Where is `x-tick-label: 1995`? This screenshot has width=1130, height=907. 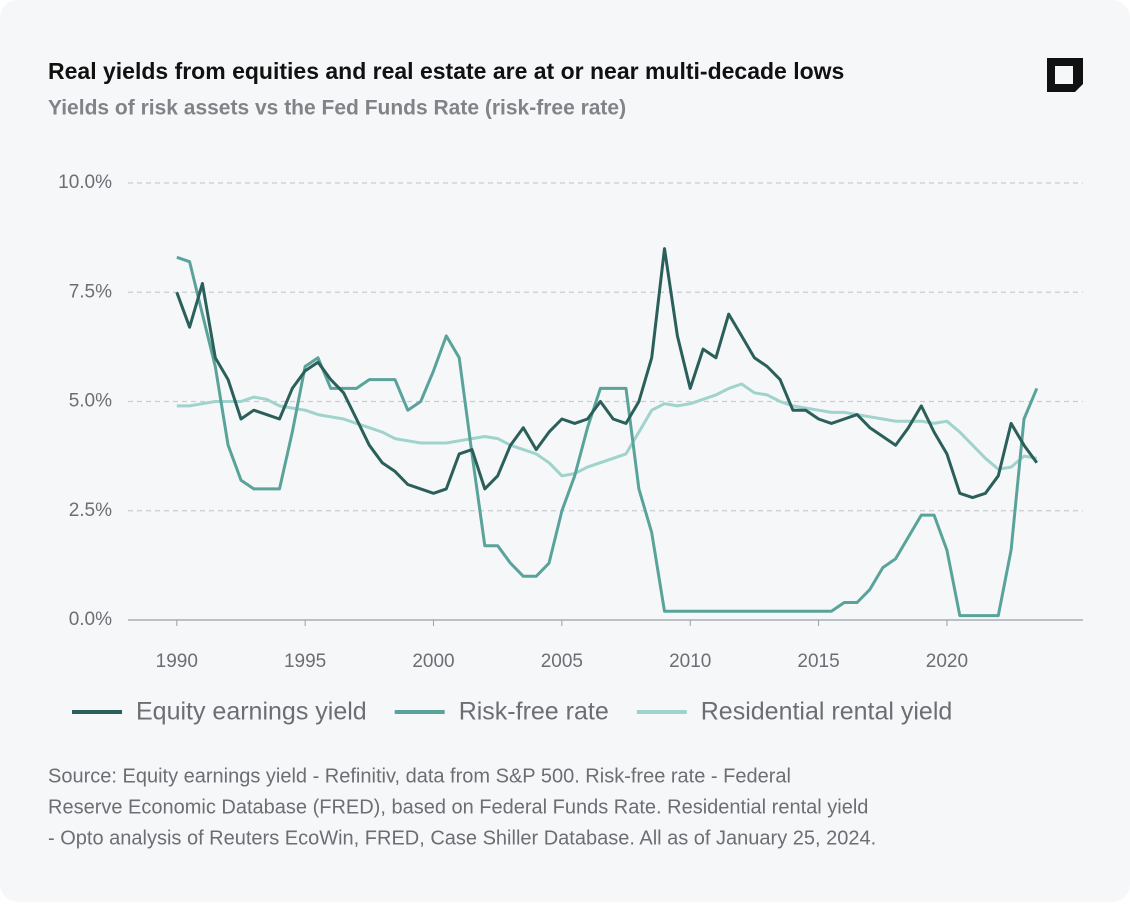
x-tick-label: 1995 is located at coordinates (305, 661).